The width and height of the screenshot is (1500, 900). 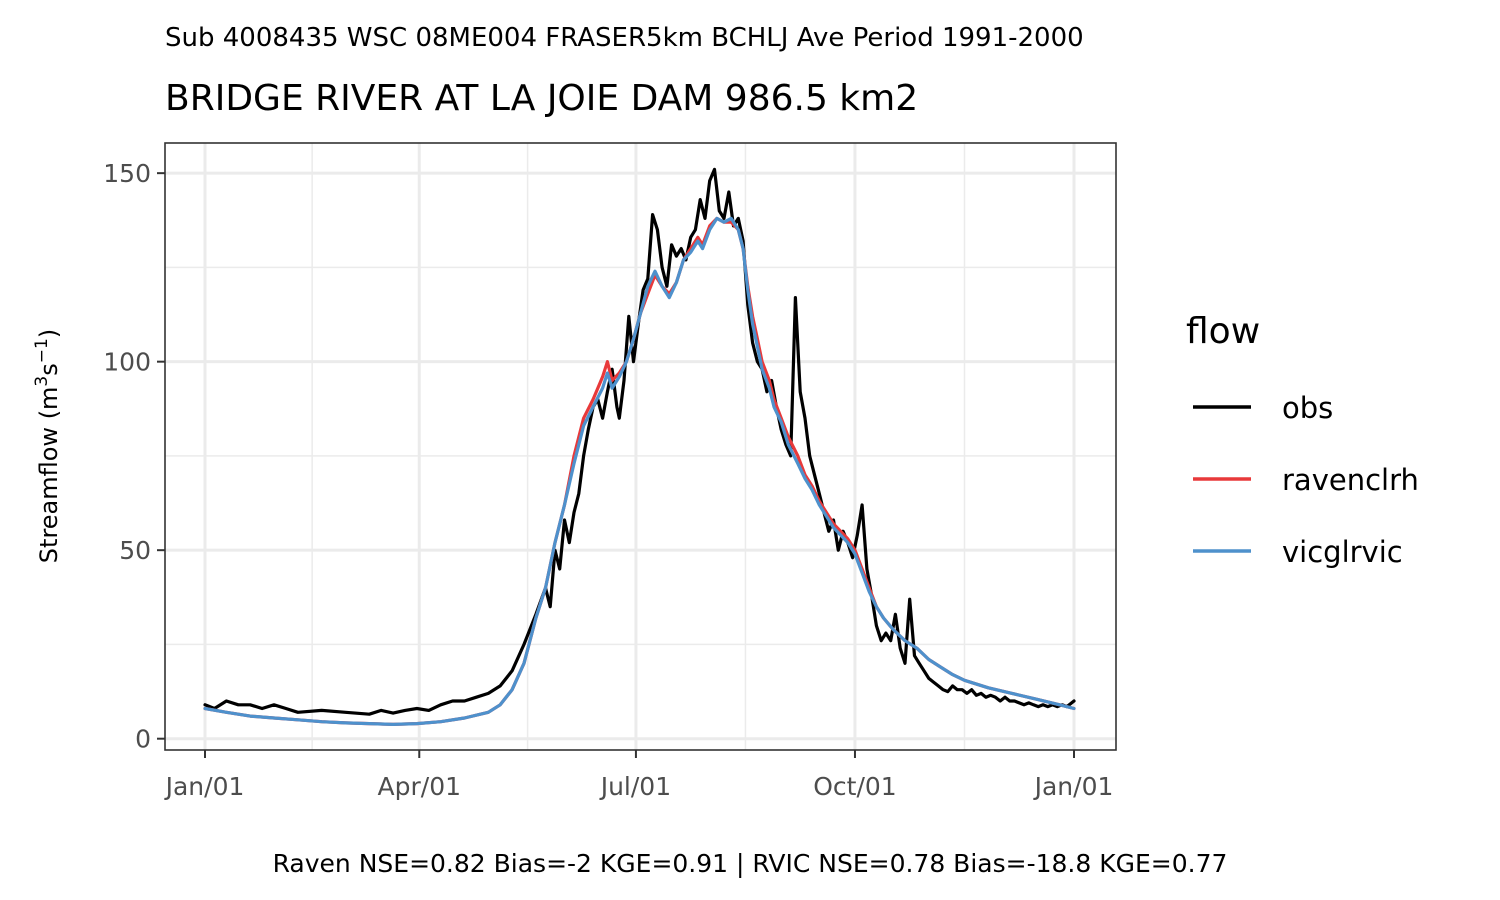 What do you see at coordinates (635, 786) in the screenshot?
I see `x-tick-label: Jul/01` at bounding box center [635, 786].